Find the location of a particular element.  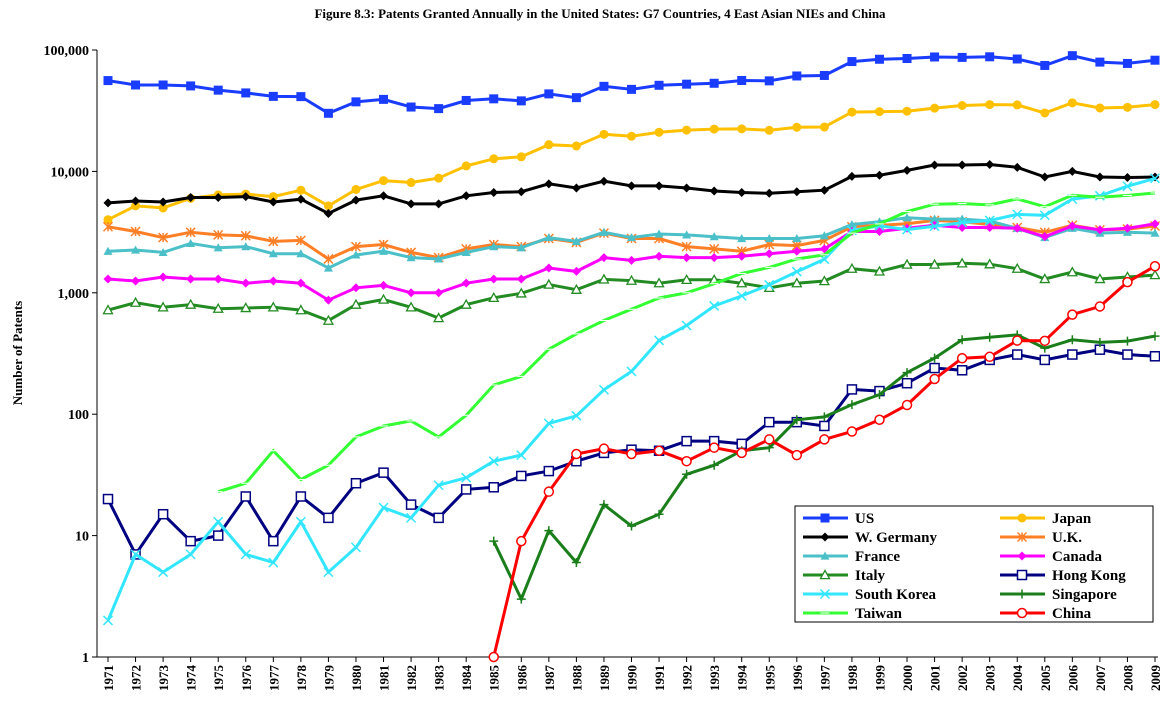

x-tick-label: 1994 is located at coordinates (742, 678).